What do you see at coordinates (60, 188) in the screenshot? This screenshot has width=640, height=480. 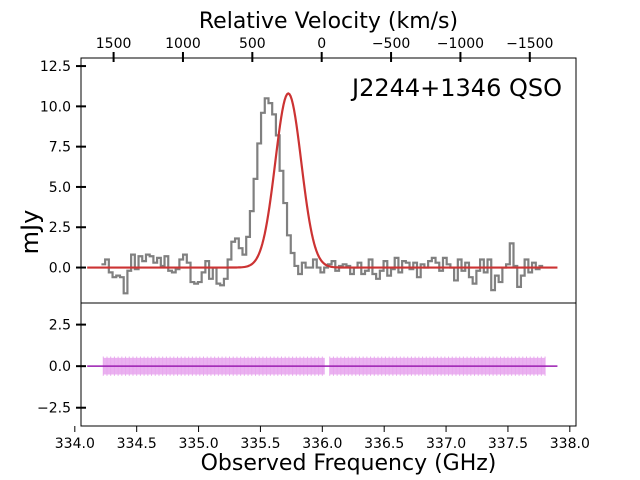 I see `top-y-tick-label: 5.0` at bounding box center [60, 188].